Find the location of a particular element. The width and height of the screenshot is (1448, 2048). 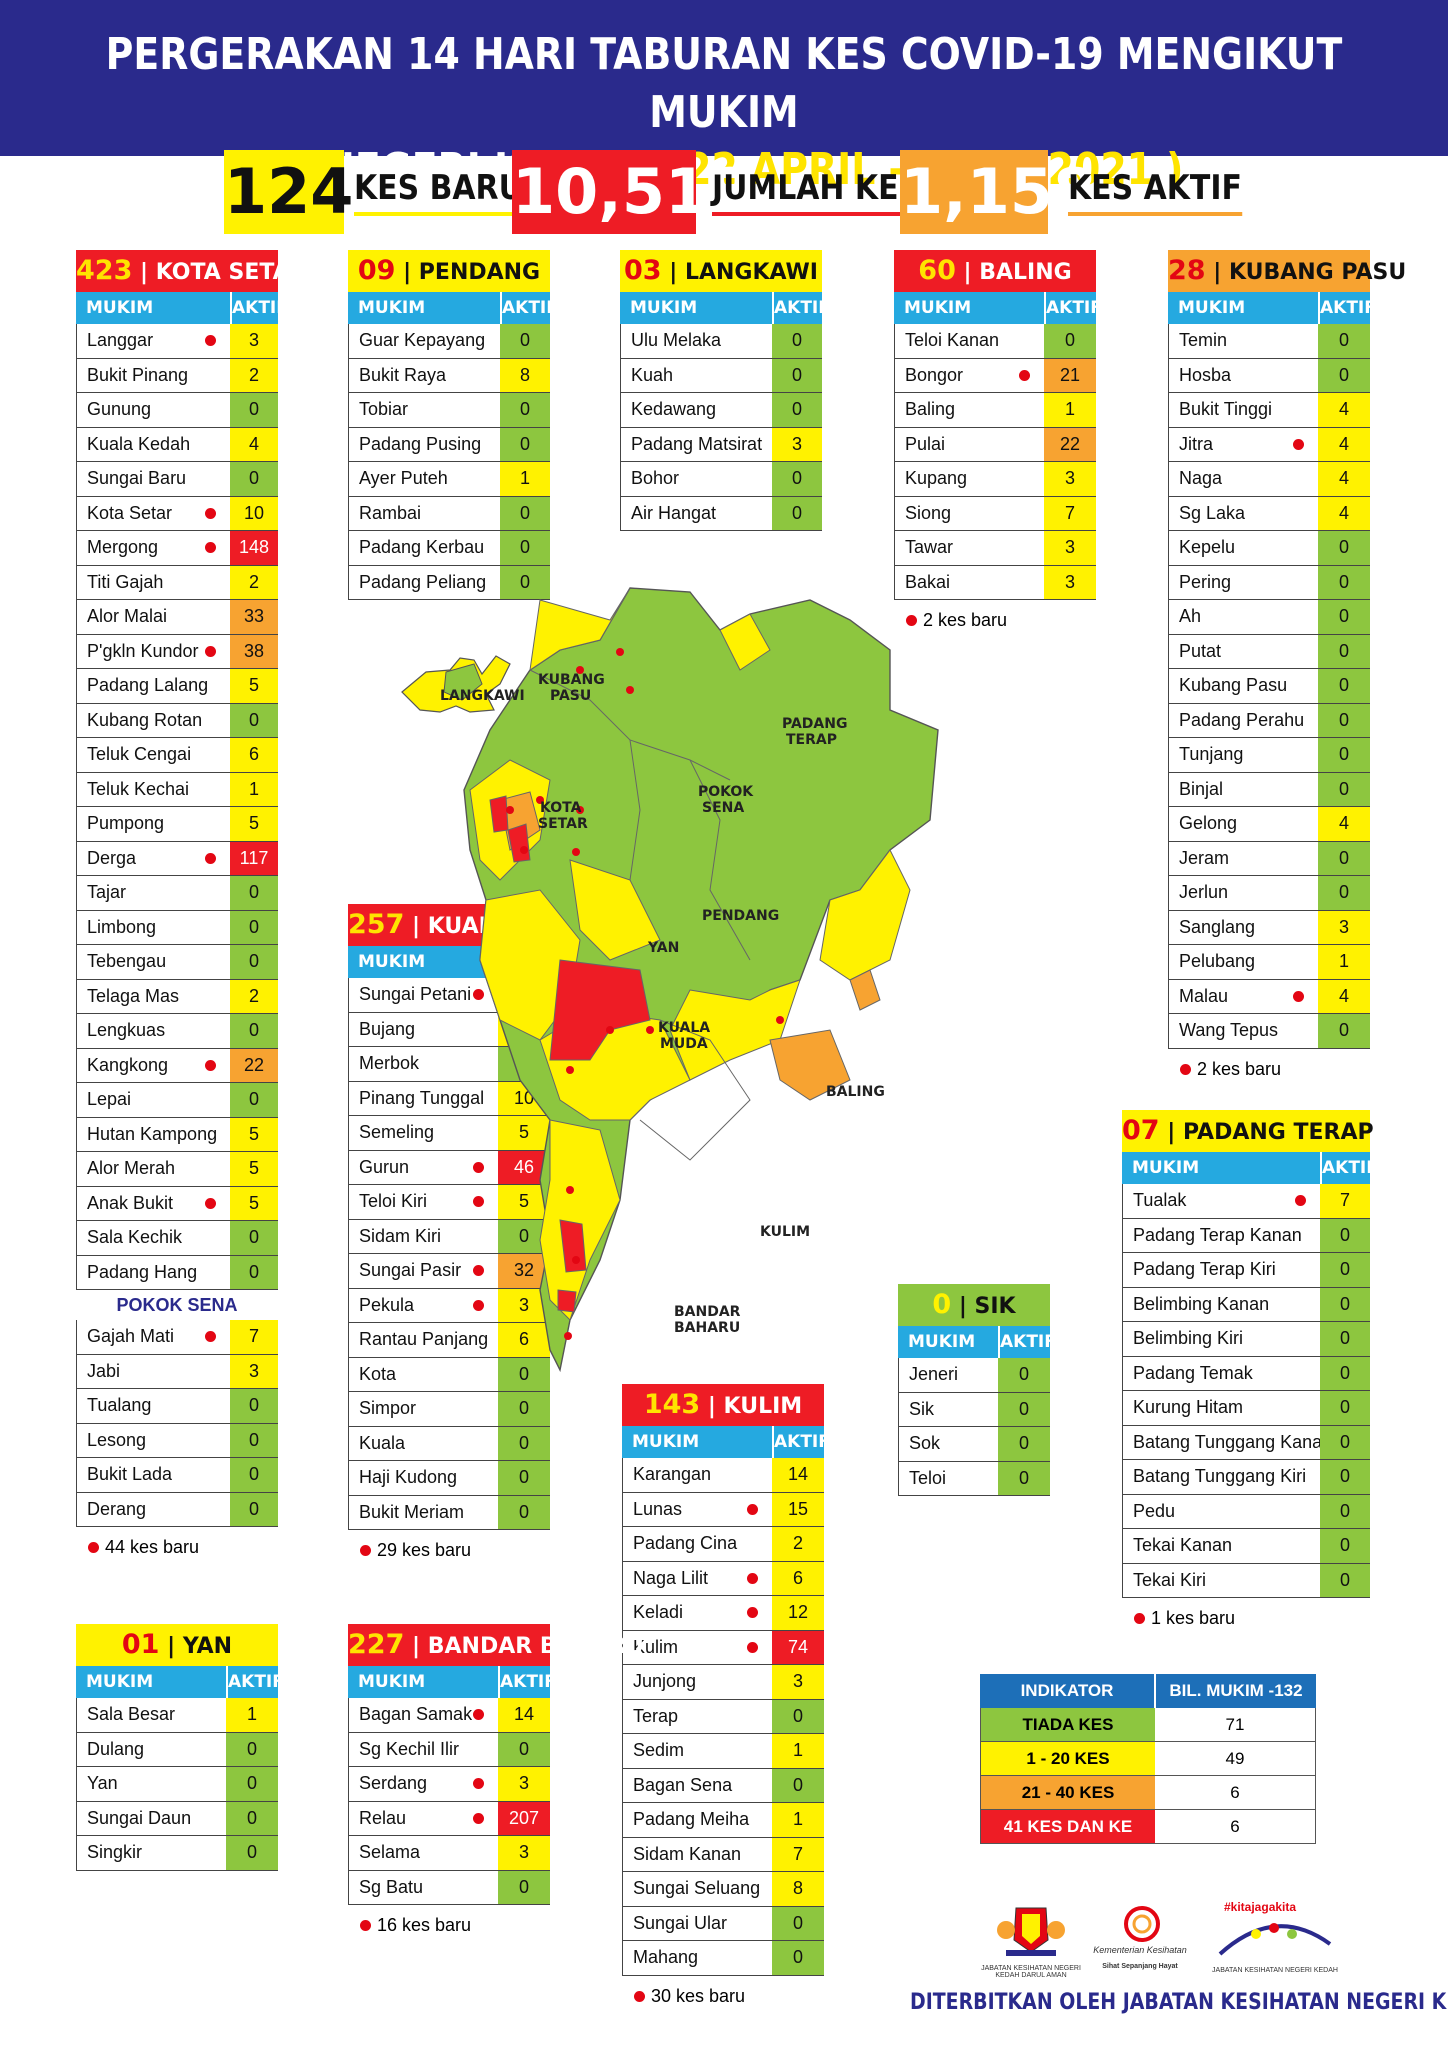

mukim-label: Derga is located at coordinates (112, 857).